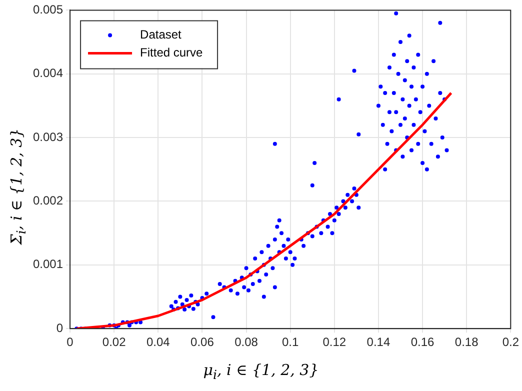  Describe the element at coordinates (202, 342) in the screenshot. I see `x-tick-label: 0.06` at that location.